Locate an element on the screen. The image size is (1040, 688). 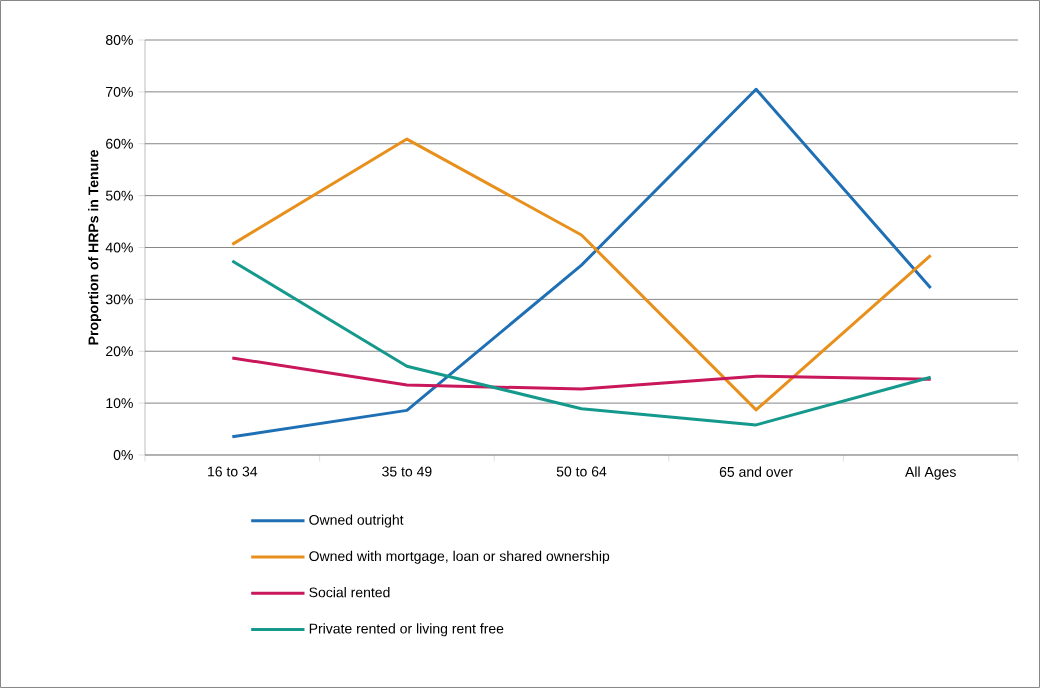
legend-label: Social rented is located at coordinates (349, 592).